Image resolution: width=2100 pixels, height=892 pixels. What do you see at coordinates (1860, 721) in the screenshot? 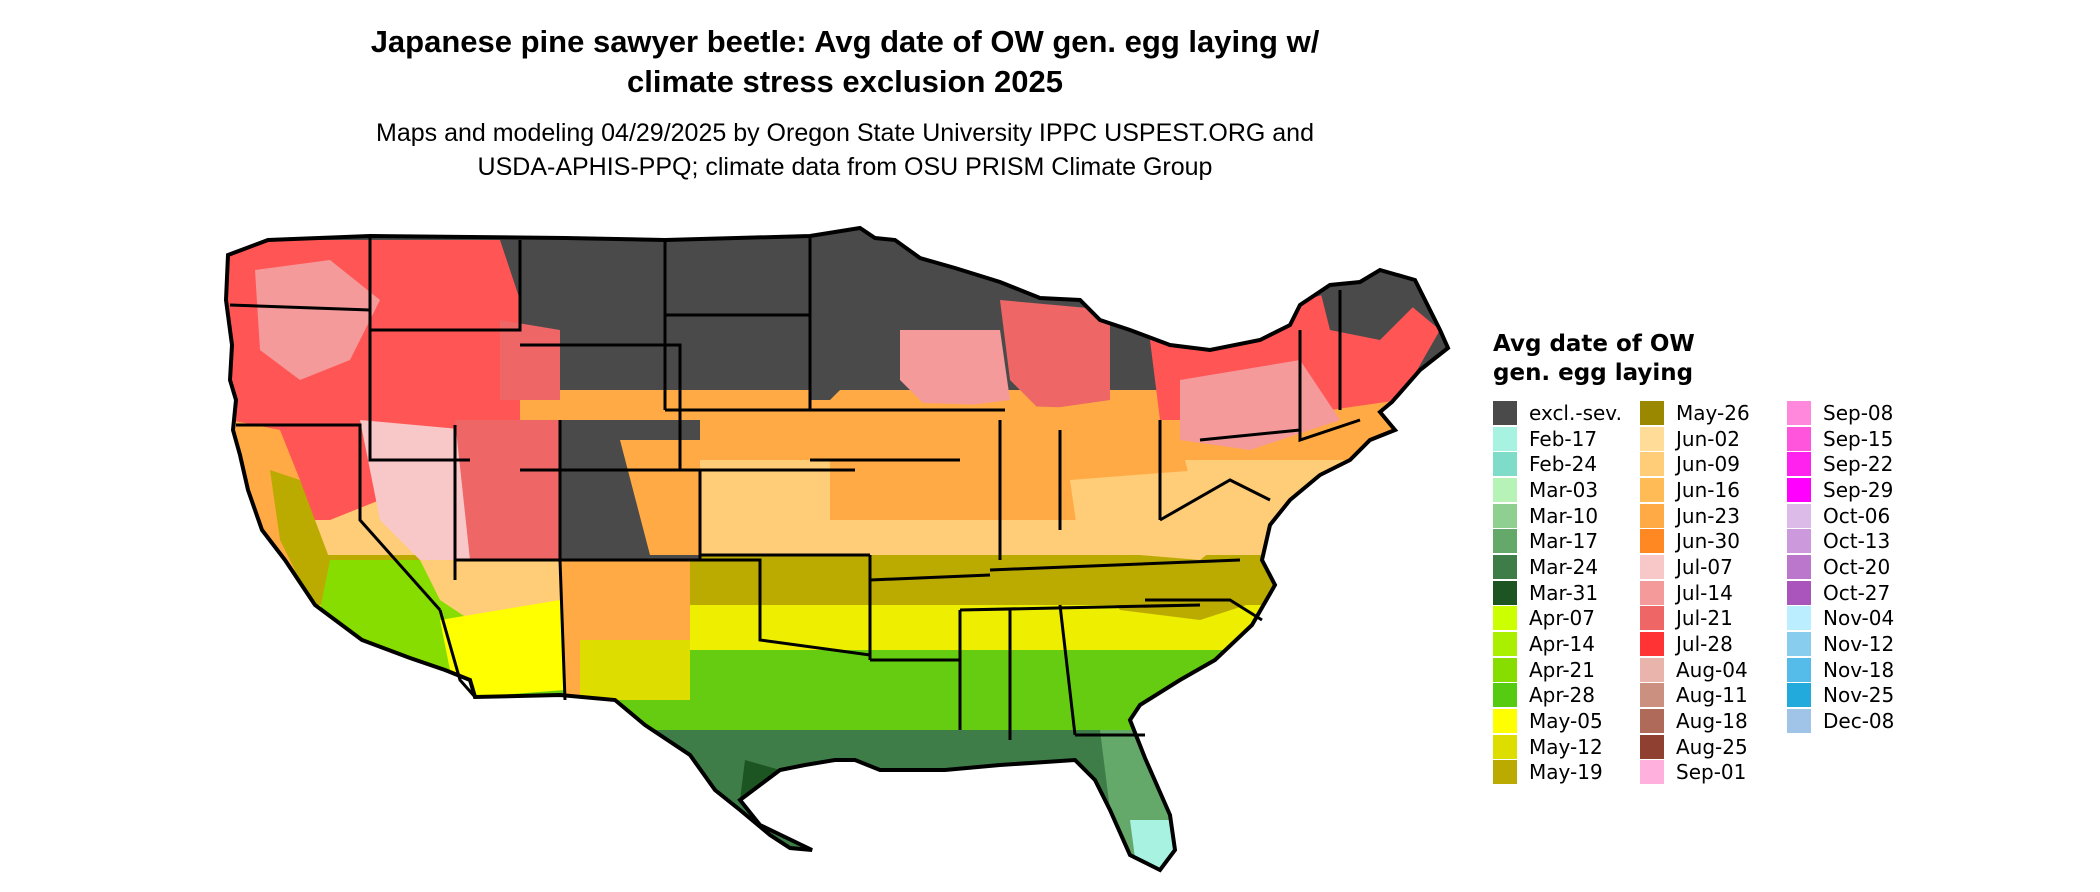
I see `legend-item: Dec-08` at bounding box center [1860, 721].